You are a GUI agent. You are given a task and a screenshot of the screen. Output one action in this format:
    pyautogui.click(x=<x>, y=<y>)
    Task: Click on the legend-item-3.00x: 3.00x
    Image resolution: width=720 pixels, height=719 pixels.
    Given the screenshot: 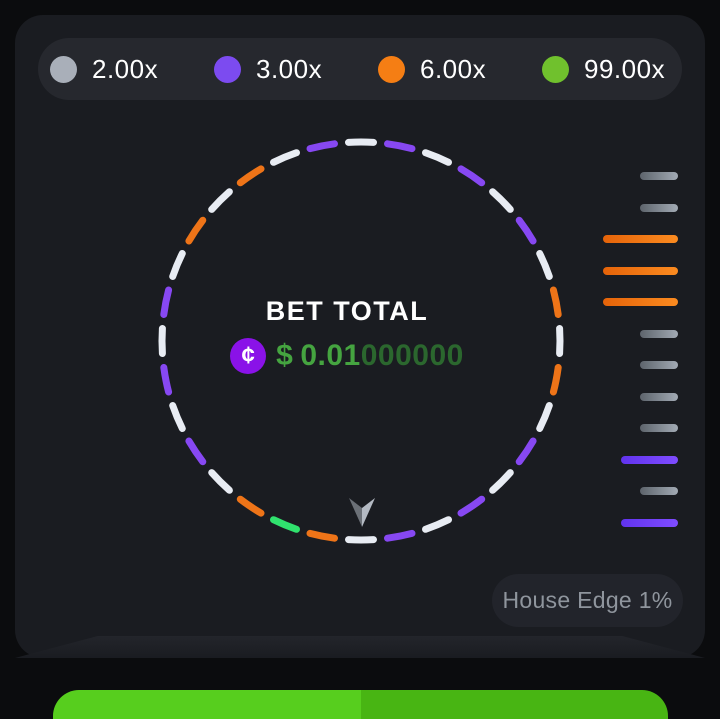 What is the action you would take?
    pyautogui.click(x=296, y=69)
    